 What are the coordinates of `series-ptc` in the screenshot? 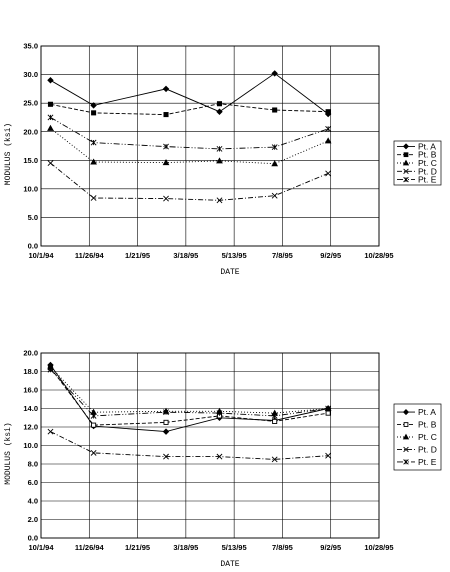 It's located at (189, 145).